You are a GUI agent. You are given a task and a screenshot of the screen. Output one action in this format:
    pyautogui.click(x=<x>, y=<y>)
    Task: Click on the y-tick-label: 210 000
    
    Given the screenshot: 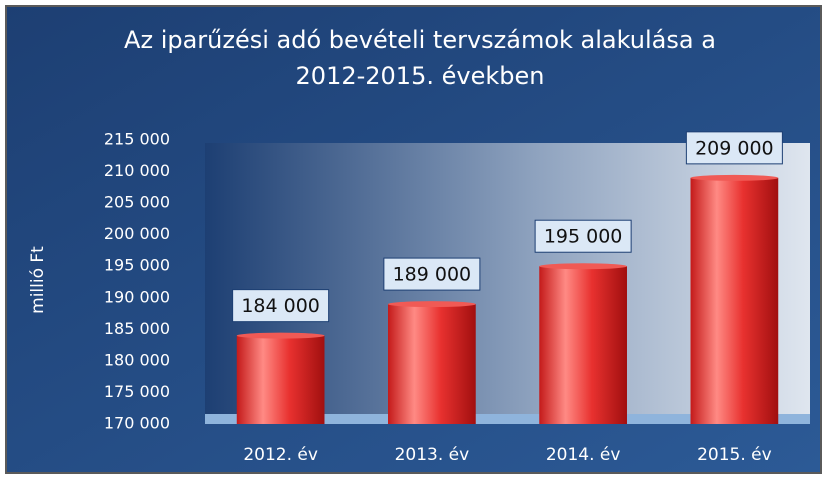 What is the action you would take?
    pyautogui.click(x=137, y=170)
    